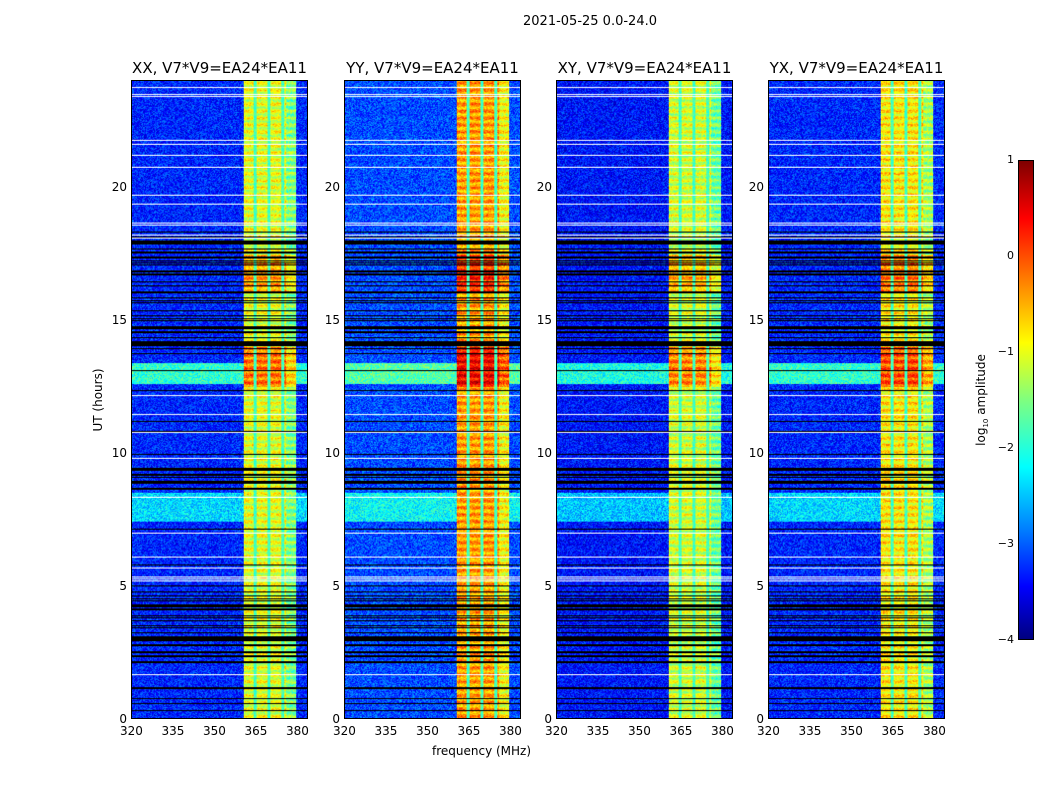  Describe the element at coordinates (1010, 255) in the screenshot. I see `colorbar-tick-label: 0` at that location.